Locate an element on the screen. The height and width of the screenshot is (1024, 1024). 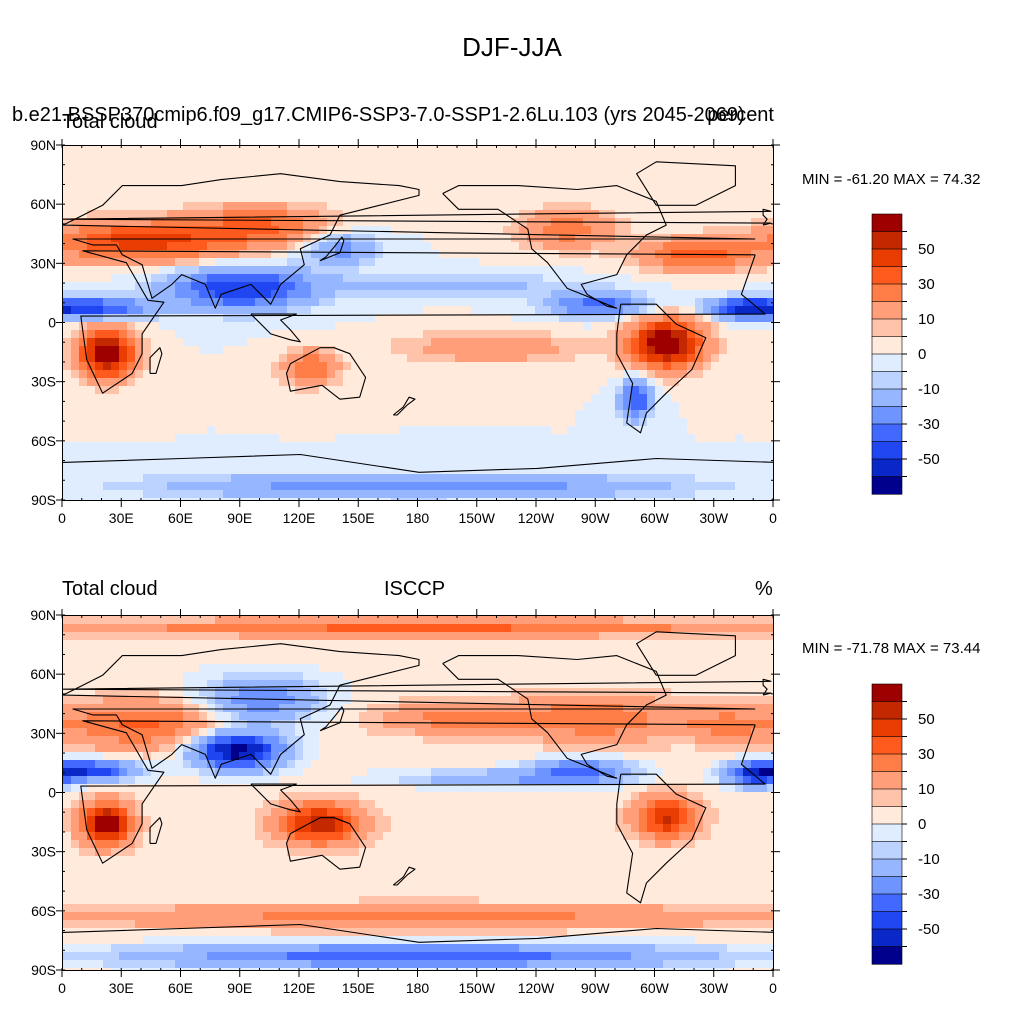
panel2-left-title: Total cloud is located at coordinates (110, 589).